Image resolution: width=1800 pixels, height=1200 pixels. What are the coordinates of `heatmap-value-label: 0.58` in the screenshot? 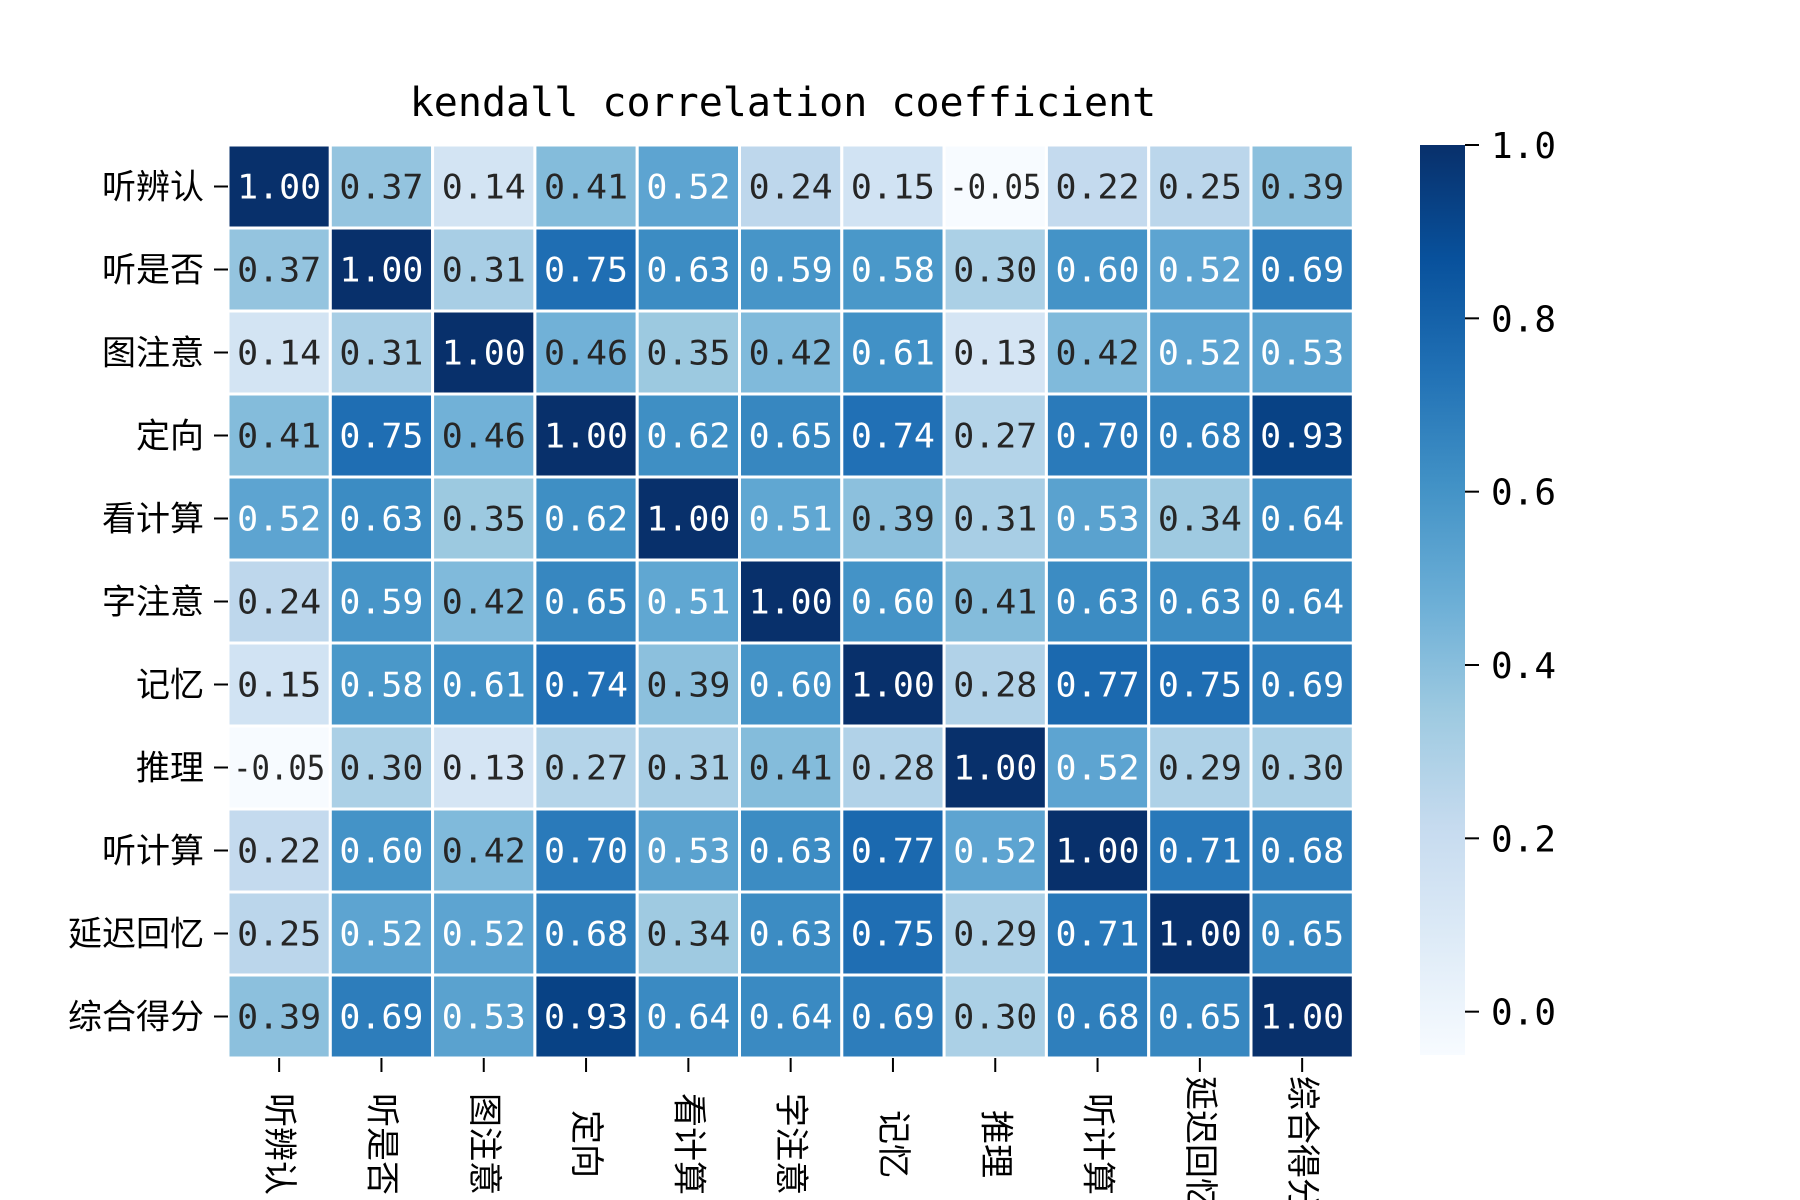 It's located at (381, 686).